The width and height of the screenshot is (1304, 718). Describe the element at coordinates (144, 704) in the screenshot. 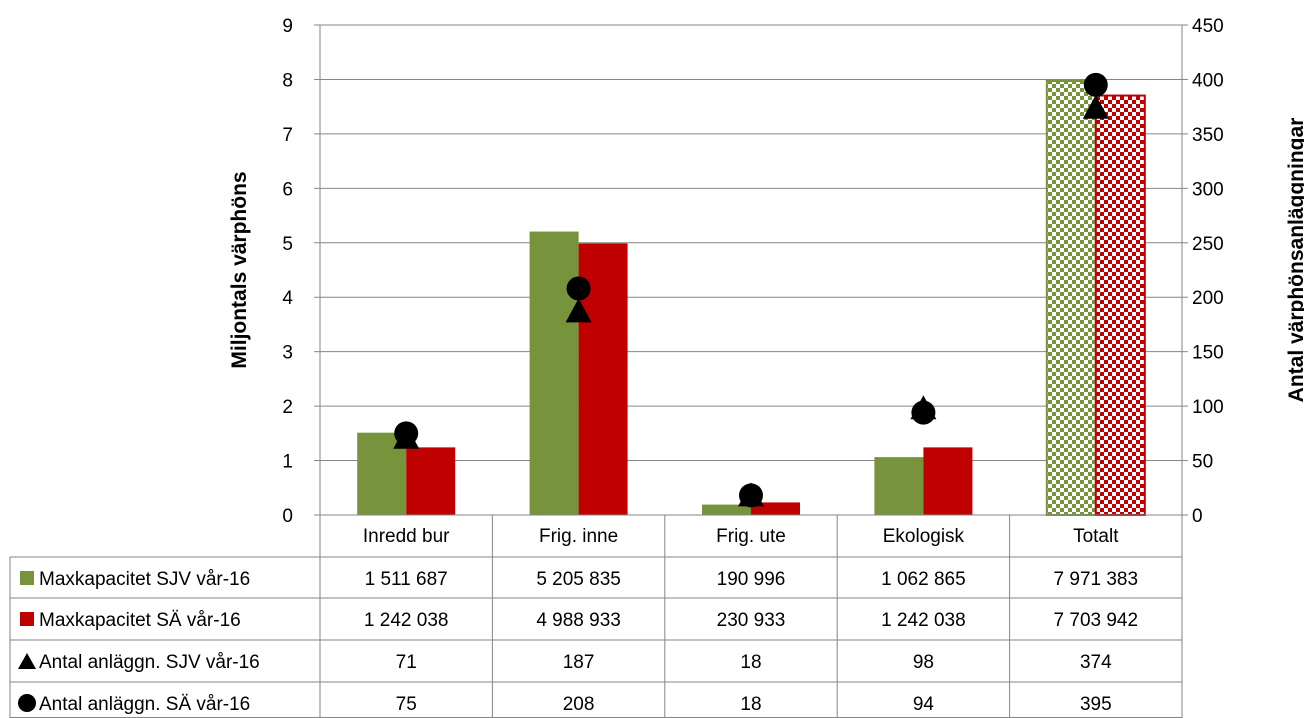

I see `series-label: Antal anläggn. SÄ vår-16` at that location.